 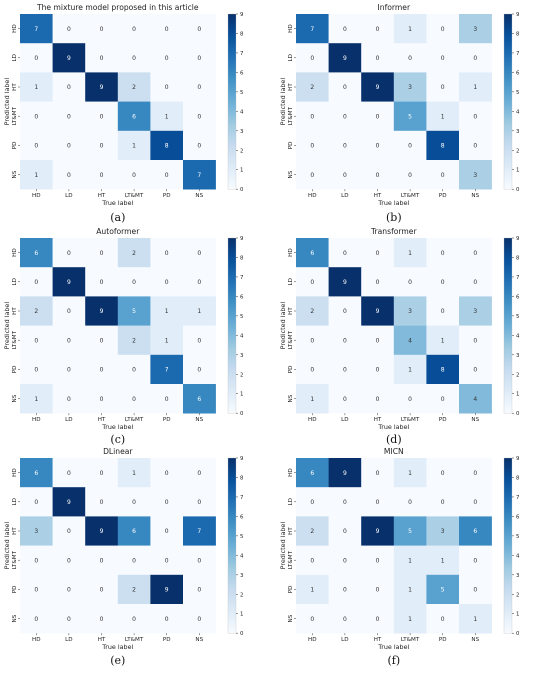 What do you see at coordinates (36, 399) in the screenshot?
I see `panel-3-cell-label-5-0: 1` at bounding box center [36, 399].